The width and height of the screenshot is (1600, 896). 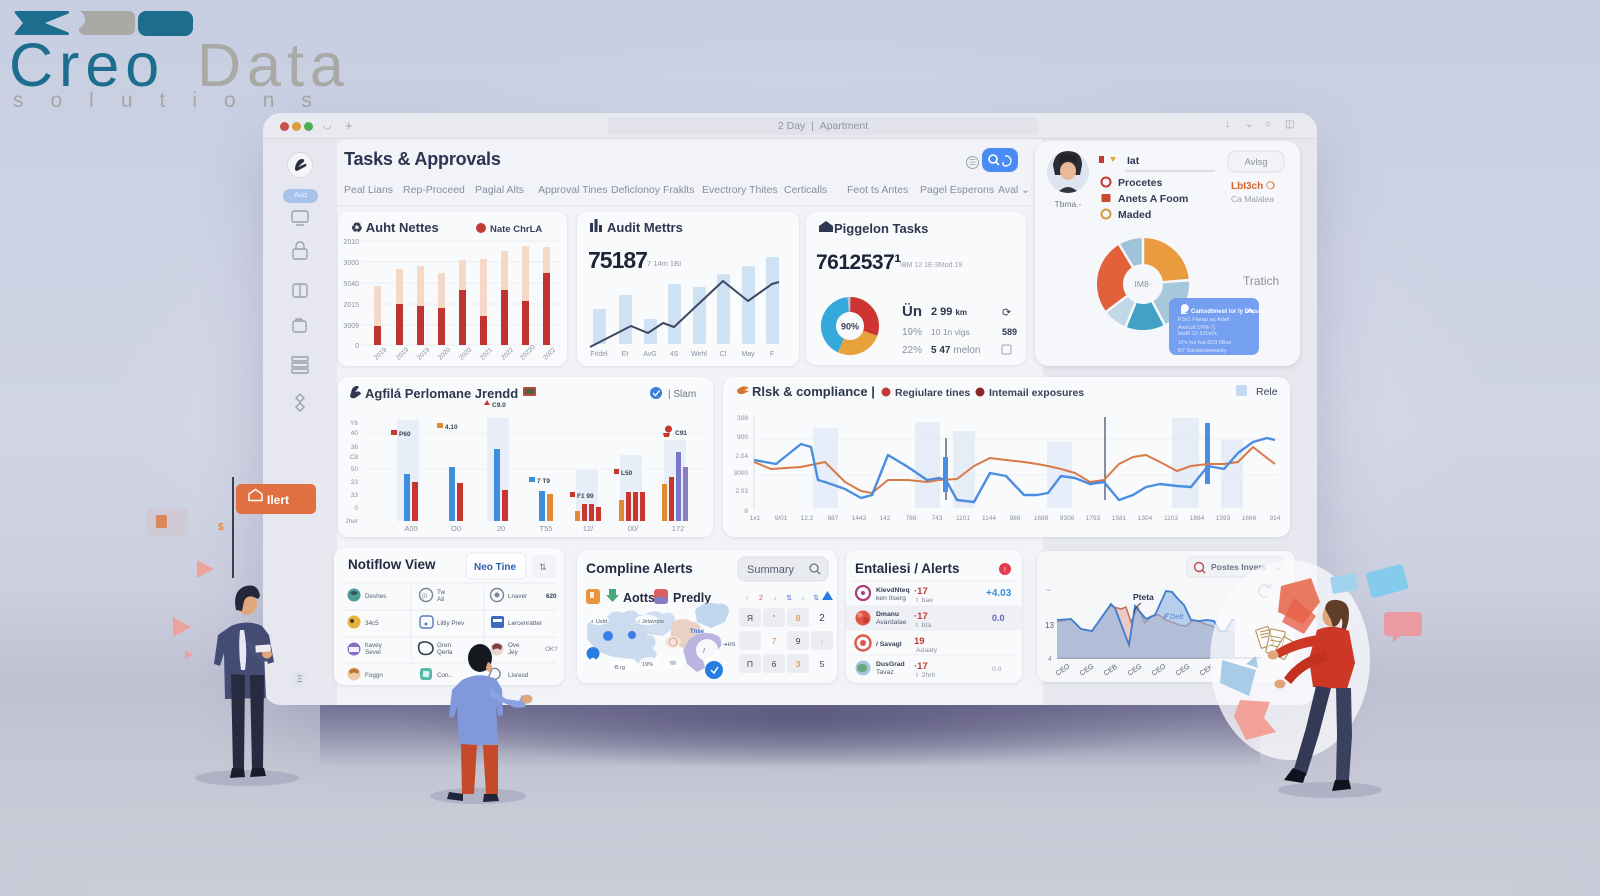 I want to click on svg-text: 12.2, so click(x=807, y=518).